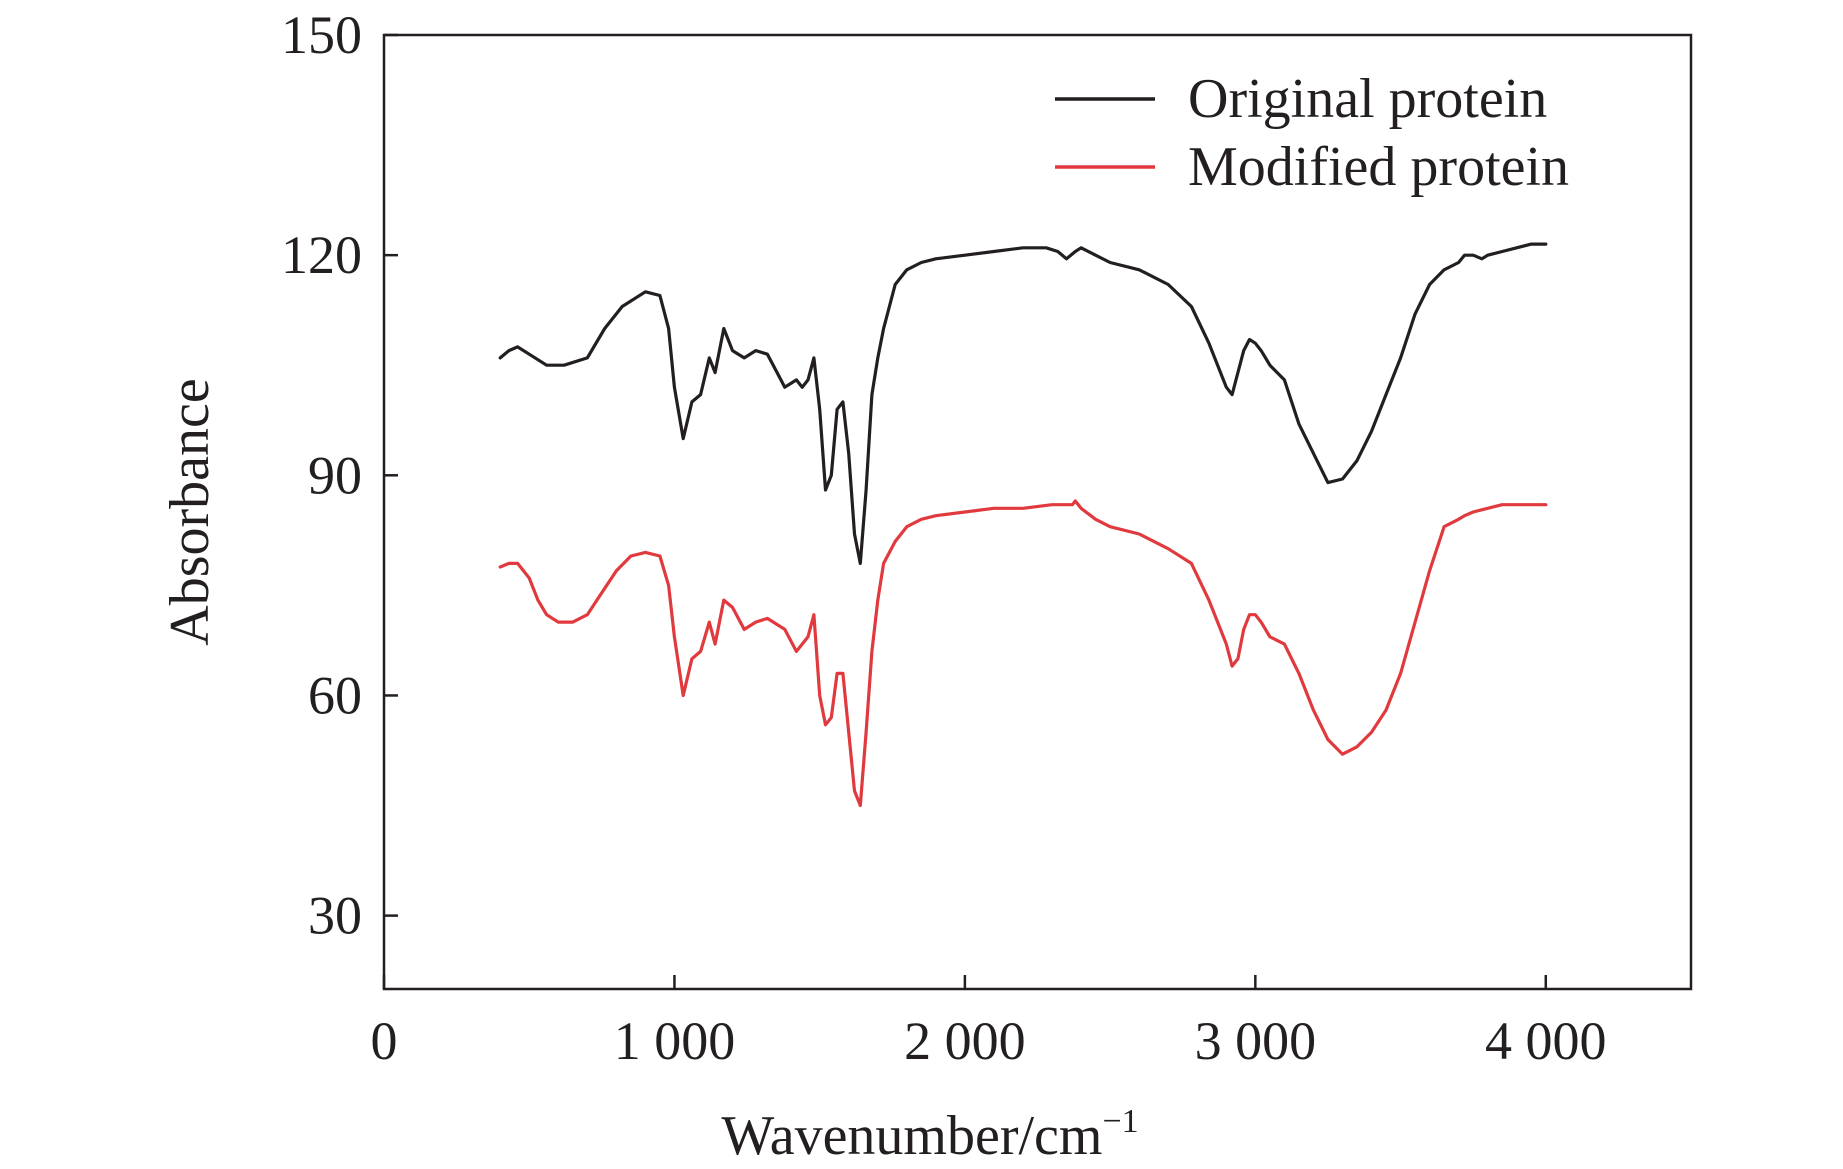 This screenshot has width=1843, height=1169. I want to click on y-tick-label: 60, so click(335, 695).